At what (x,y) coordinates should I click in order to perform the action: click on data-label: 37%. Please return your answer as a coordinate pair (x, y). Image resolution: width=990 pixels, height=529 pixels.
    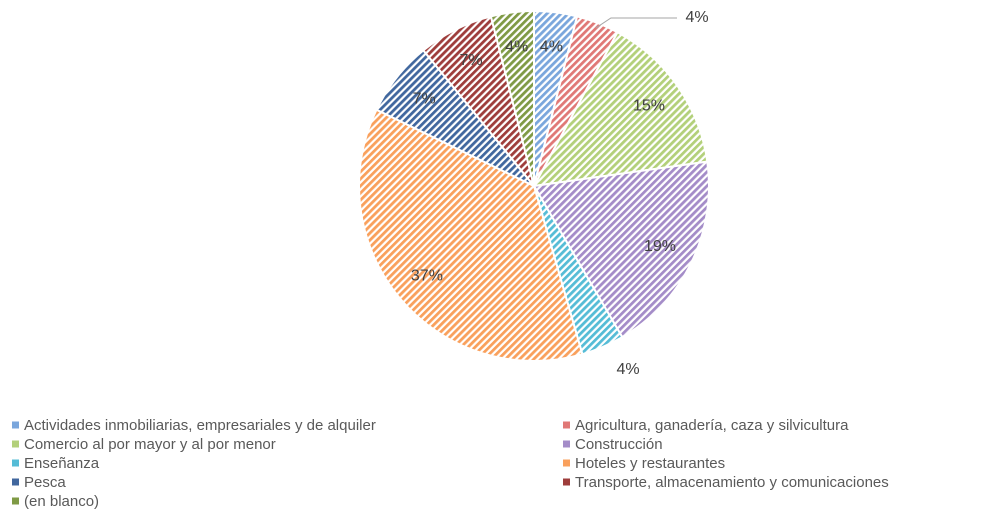
    Looking at the image, I should click on (427, 275).